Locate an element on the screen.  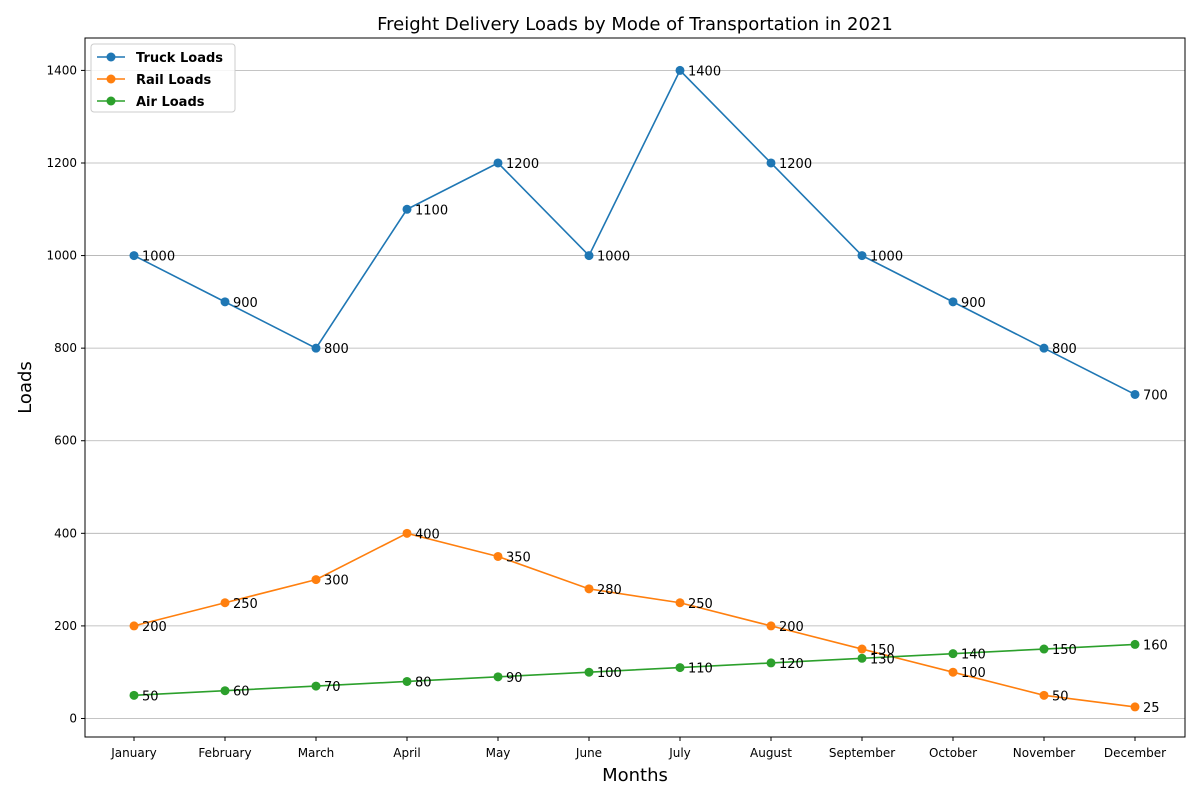
data-label: 25 is located at coordinates (1151, 708).